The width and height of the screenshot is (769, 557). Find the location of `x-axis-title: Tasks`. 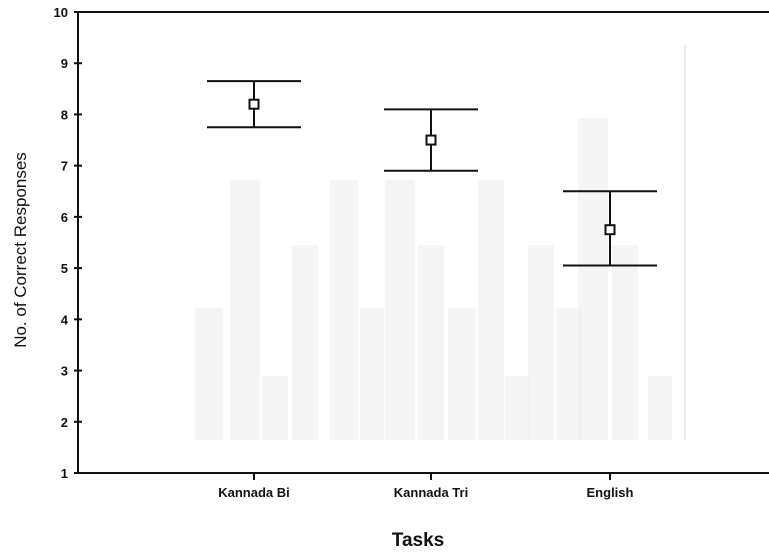

x-axis-title: Tasks is located at coordinates (418, 540).